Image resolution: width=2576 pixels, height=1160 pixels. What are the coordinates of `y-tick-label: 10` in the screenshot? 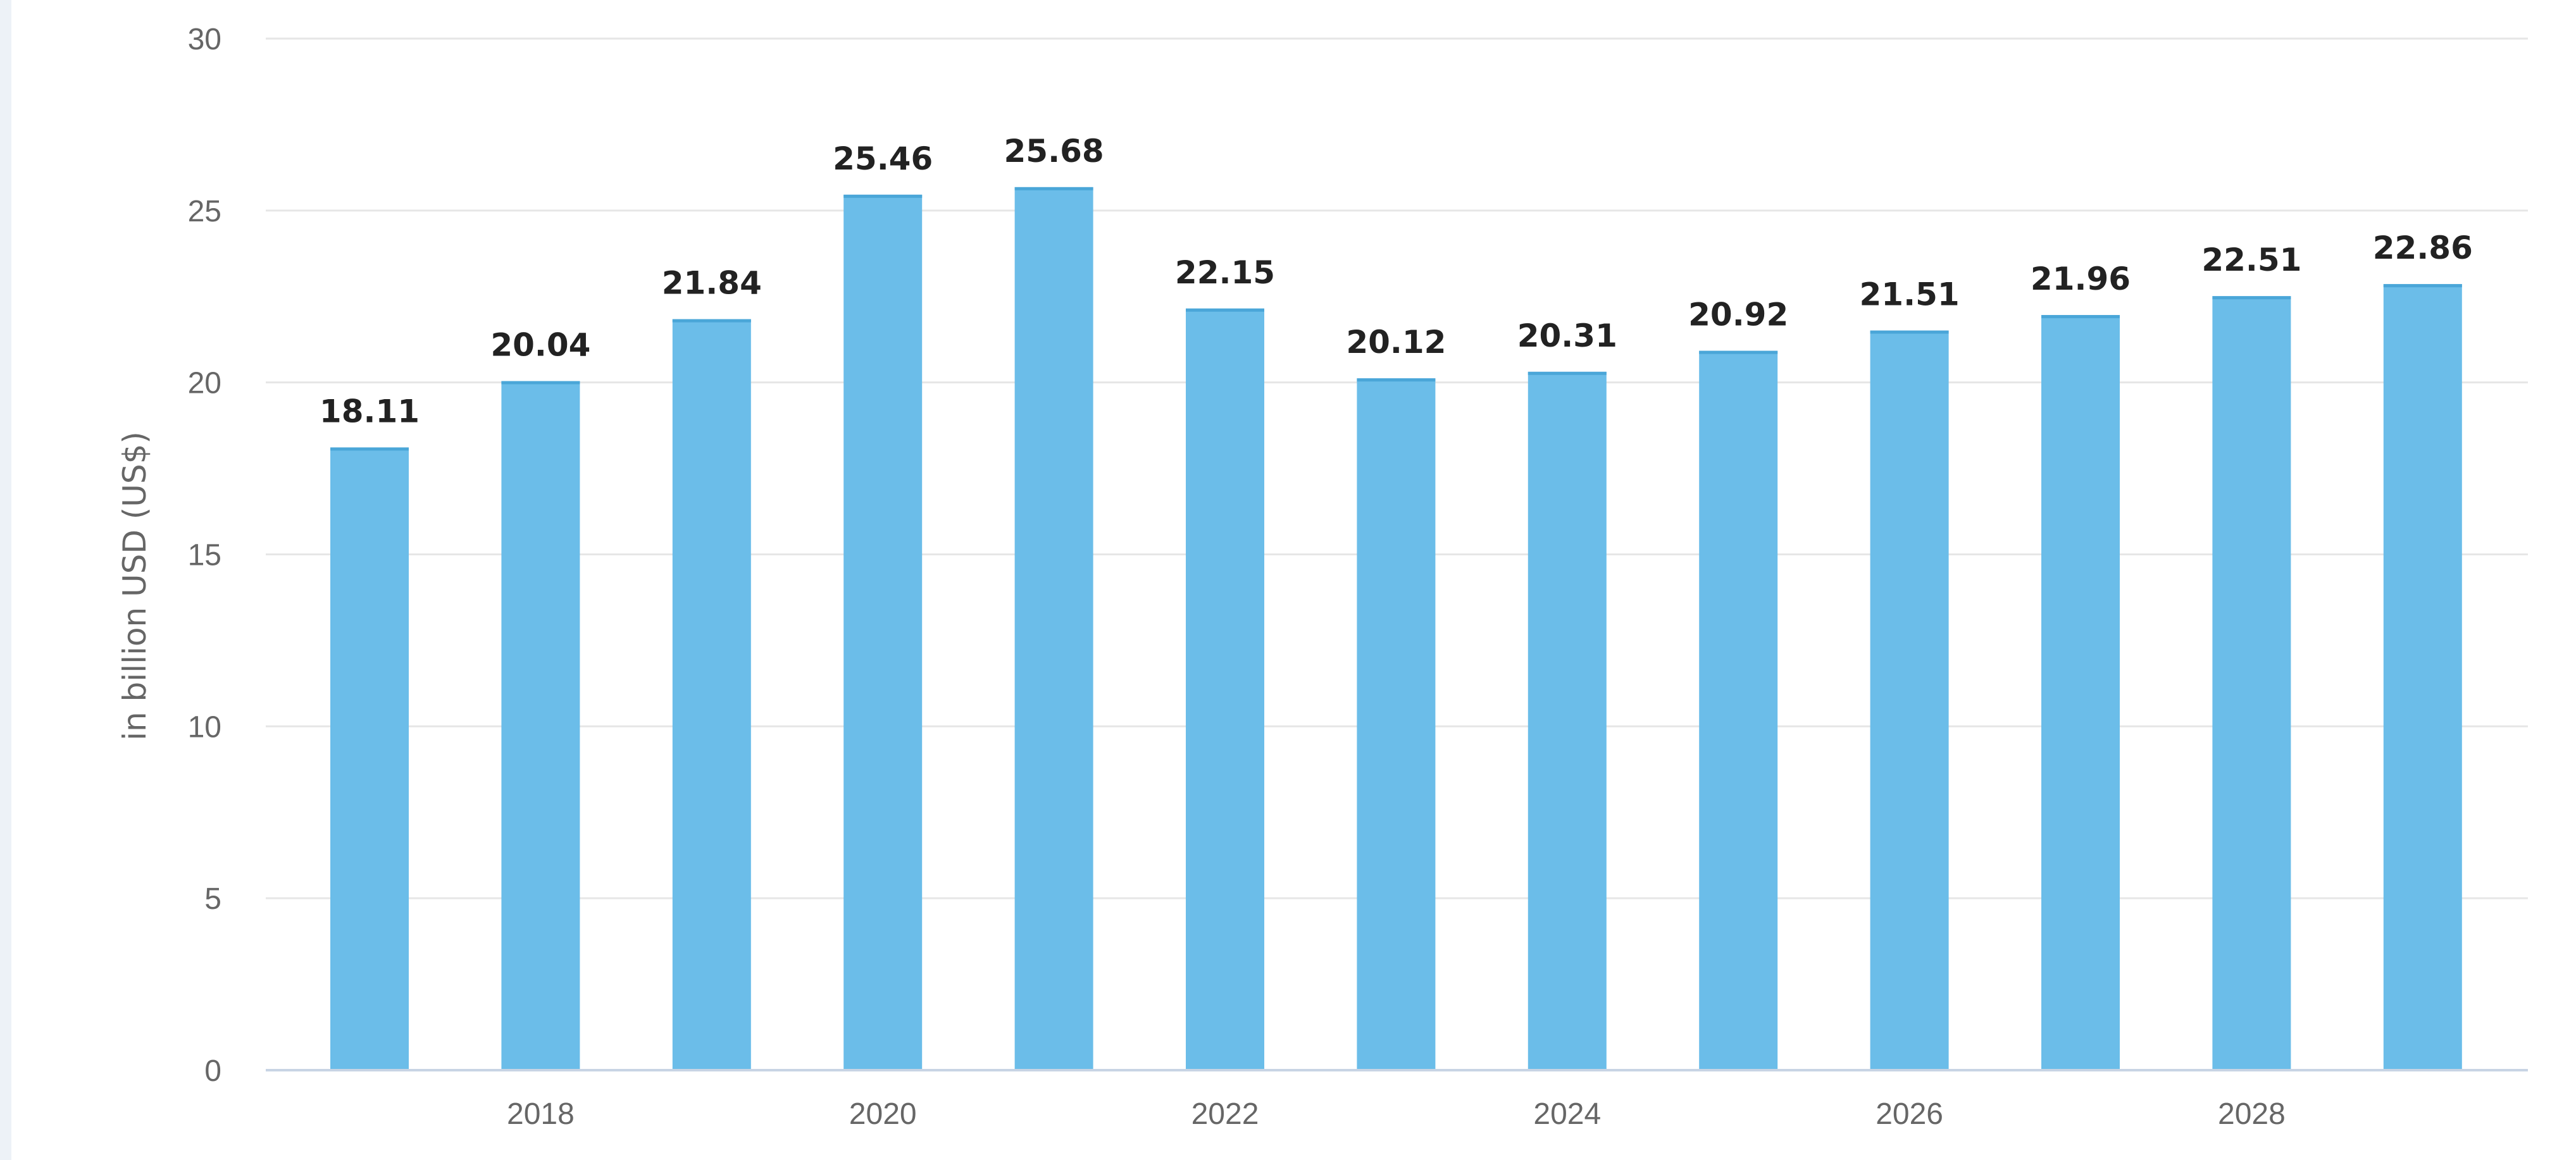 It's located at (205, 727).